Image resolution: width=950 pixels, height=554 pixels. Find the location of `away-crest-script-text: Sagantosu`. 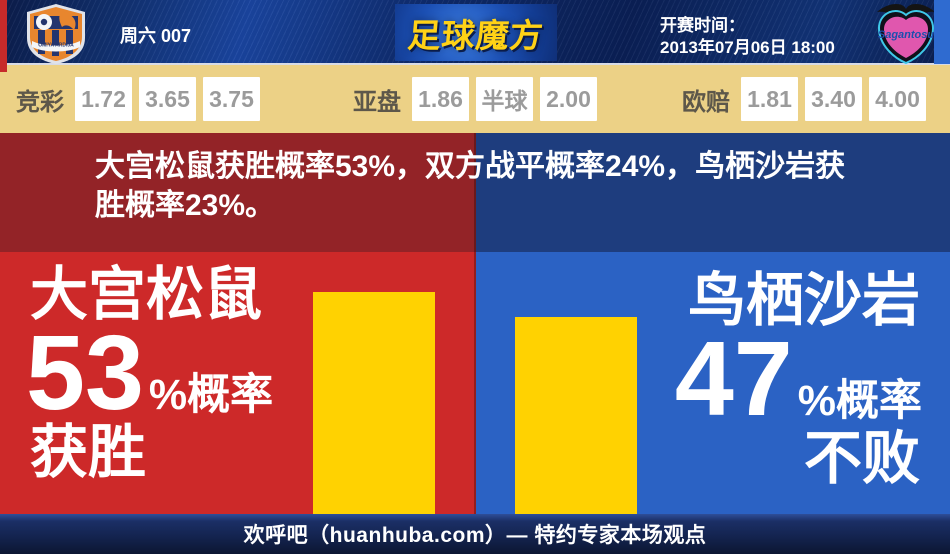

away-crest-script-text: Sagantosu is located at coordinates (906, 35).